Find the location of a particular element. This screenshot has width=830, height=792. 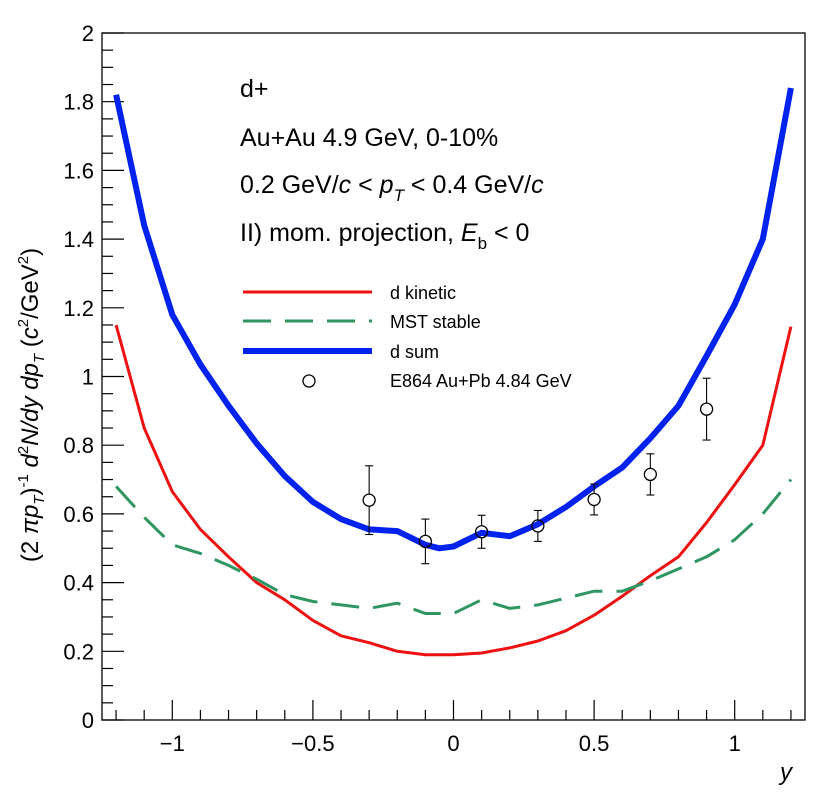

series-line-mst-stable is located at coordinates (453, 546).